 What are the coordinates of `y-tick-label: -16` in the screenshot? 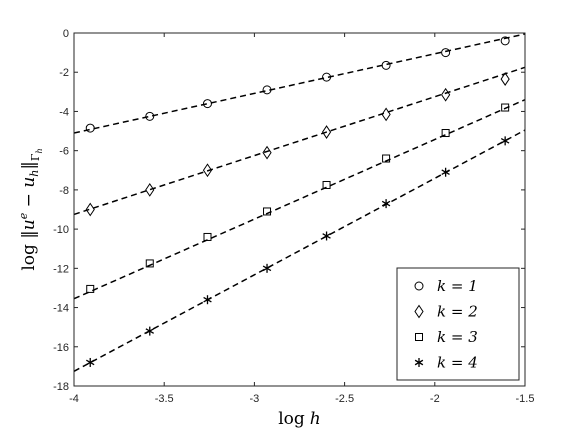 It's located at (61, 348).